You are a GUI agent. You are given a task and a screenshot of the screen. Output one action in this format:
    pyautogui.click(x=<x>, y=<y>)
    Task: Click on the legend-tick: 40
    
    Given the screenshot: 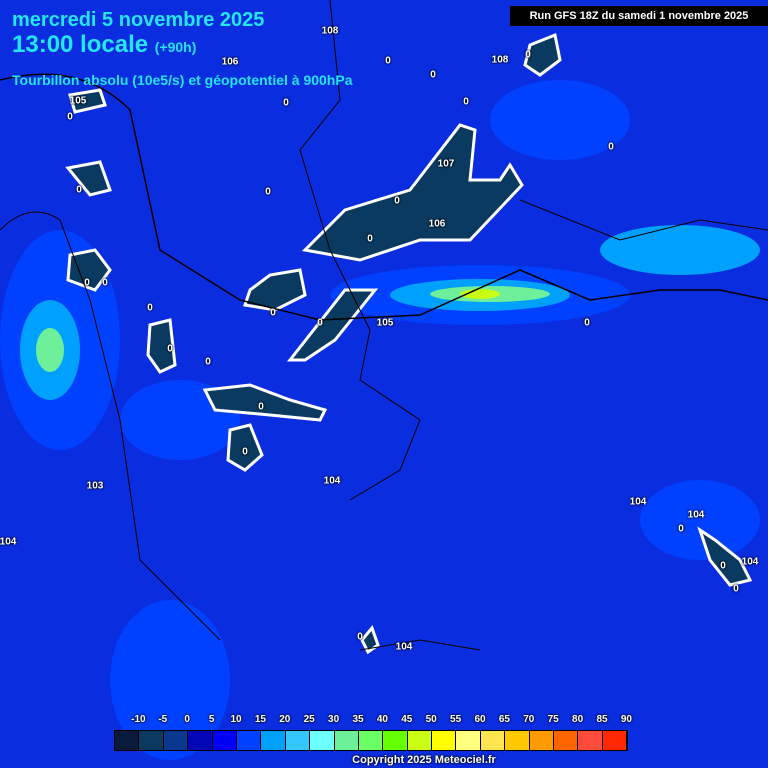 What is the action you would take?
    pyautogui.click(x=382, y=719)
    